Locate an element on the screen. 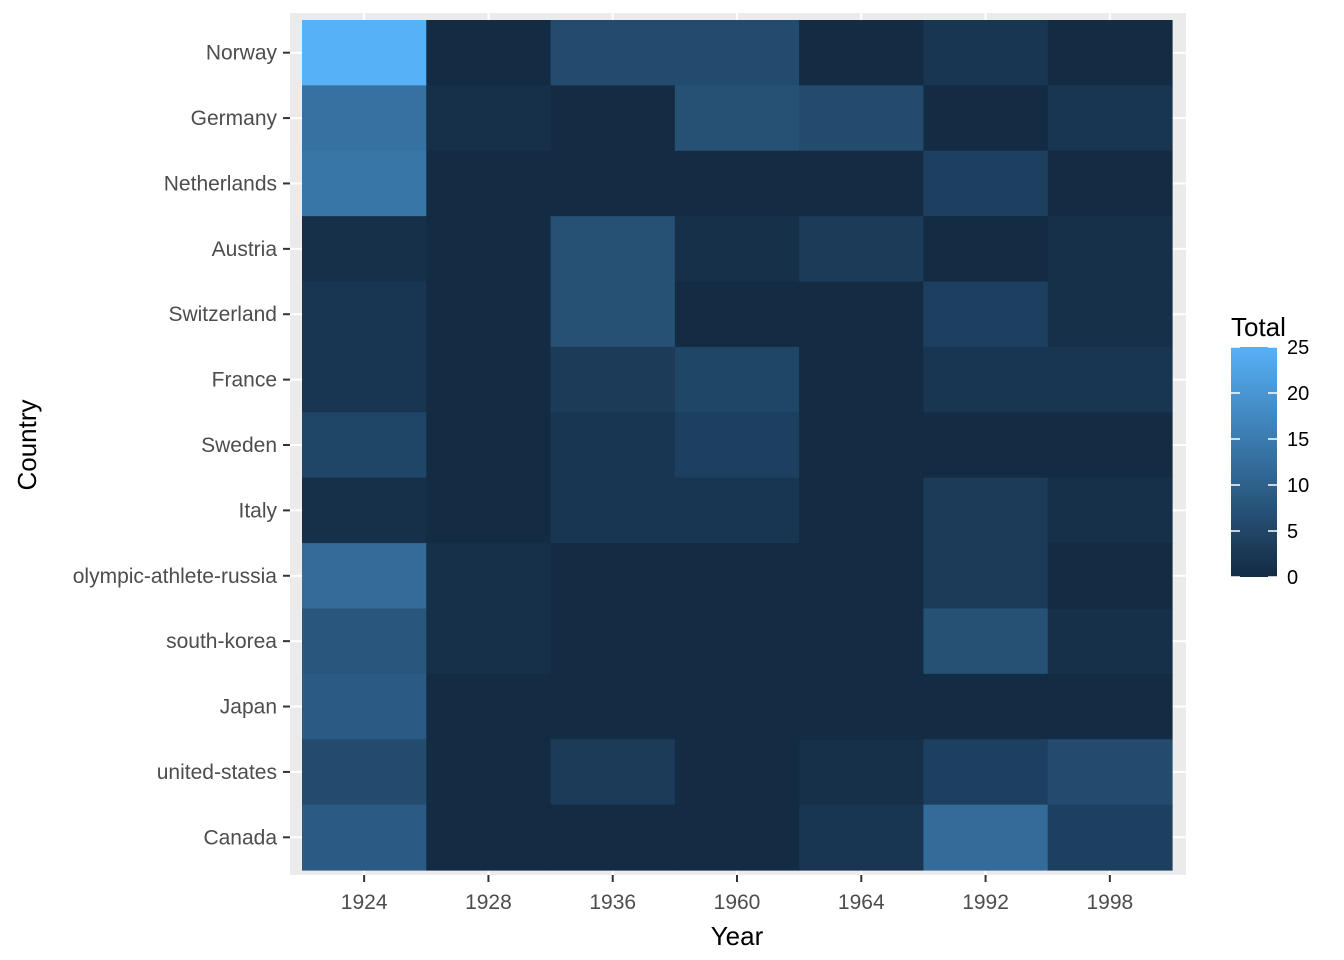 This screenshot has height=960, width=1344. x-tick-label: 1936 is located at coordinates (612, 902).